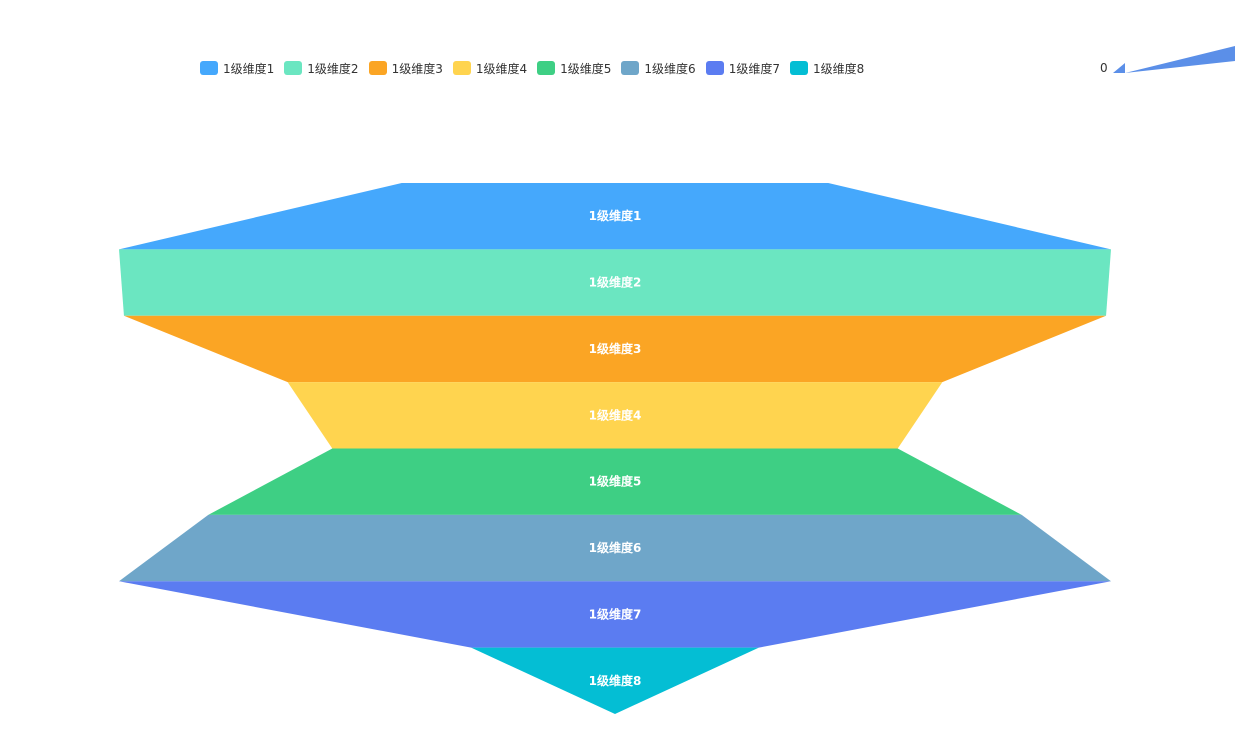 The image size is (1235, 755). I want to click on funnel-label-4: 1级维度4, so click(615, 414).